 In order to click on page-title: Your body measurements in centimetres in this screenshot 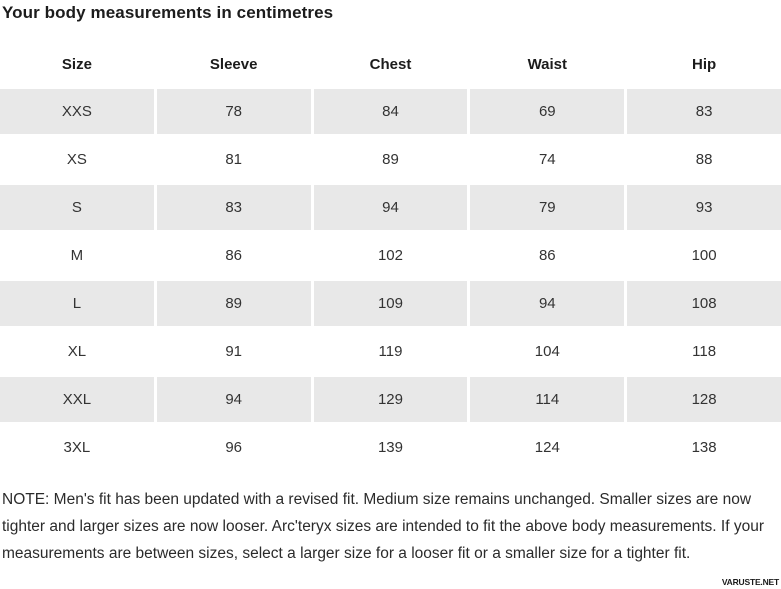, I will do `click(168, 12)`.